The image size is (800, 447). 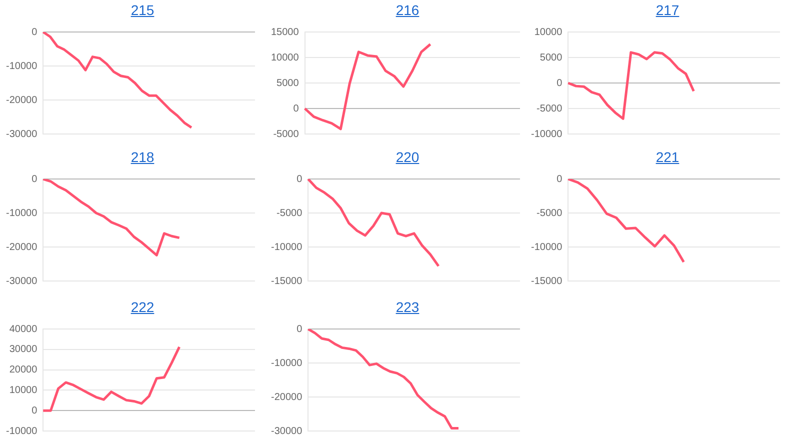 What do you see at coordinates (667, 157) in the screenshot?
I see `chart-title: 221` at bounding box center [667, 157].